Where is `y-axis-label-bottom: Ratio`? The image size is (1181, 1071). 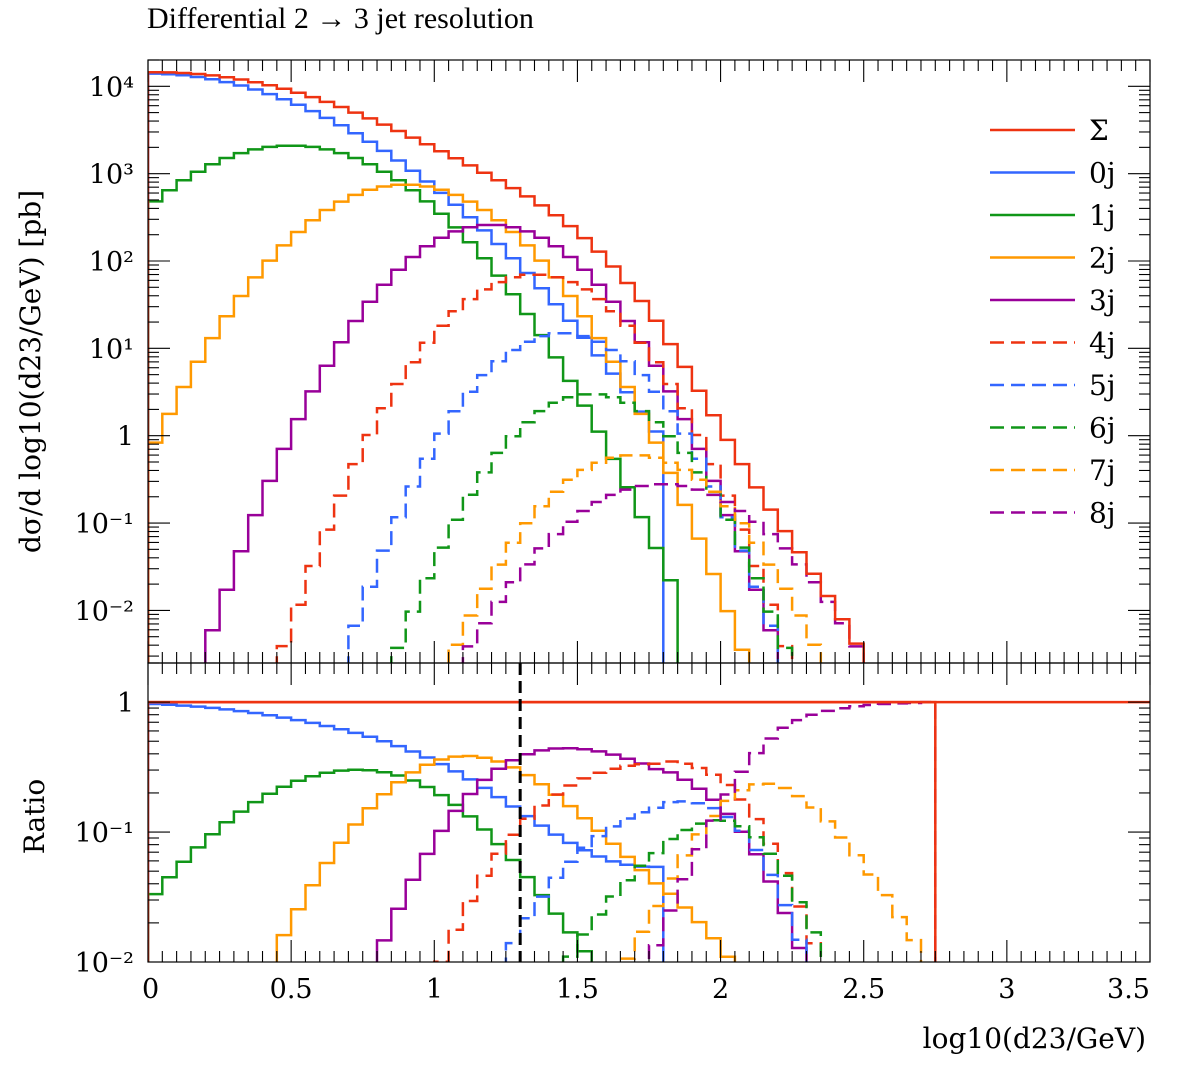 y-axis-label-bottom: Ratio is located at coordinates (34, 816).